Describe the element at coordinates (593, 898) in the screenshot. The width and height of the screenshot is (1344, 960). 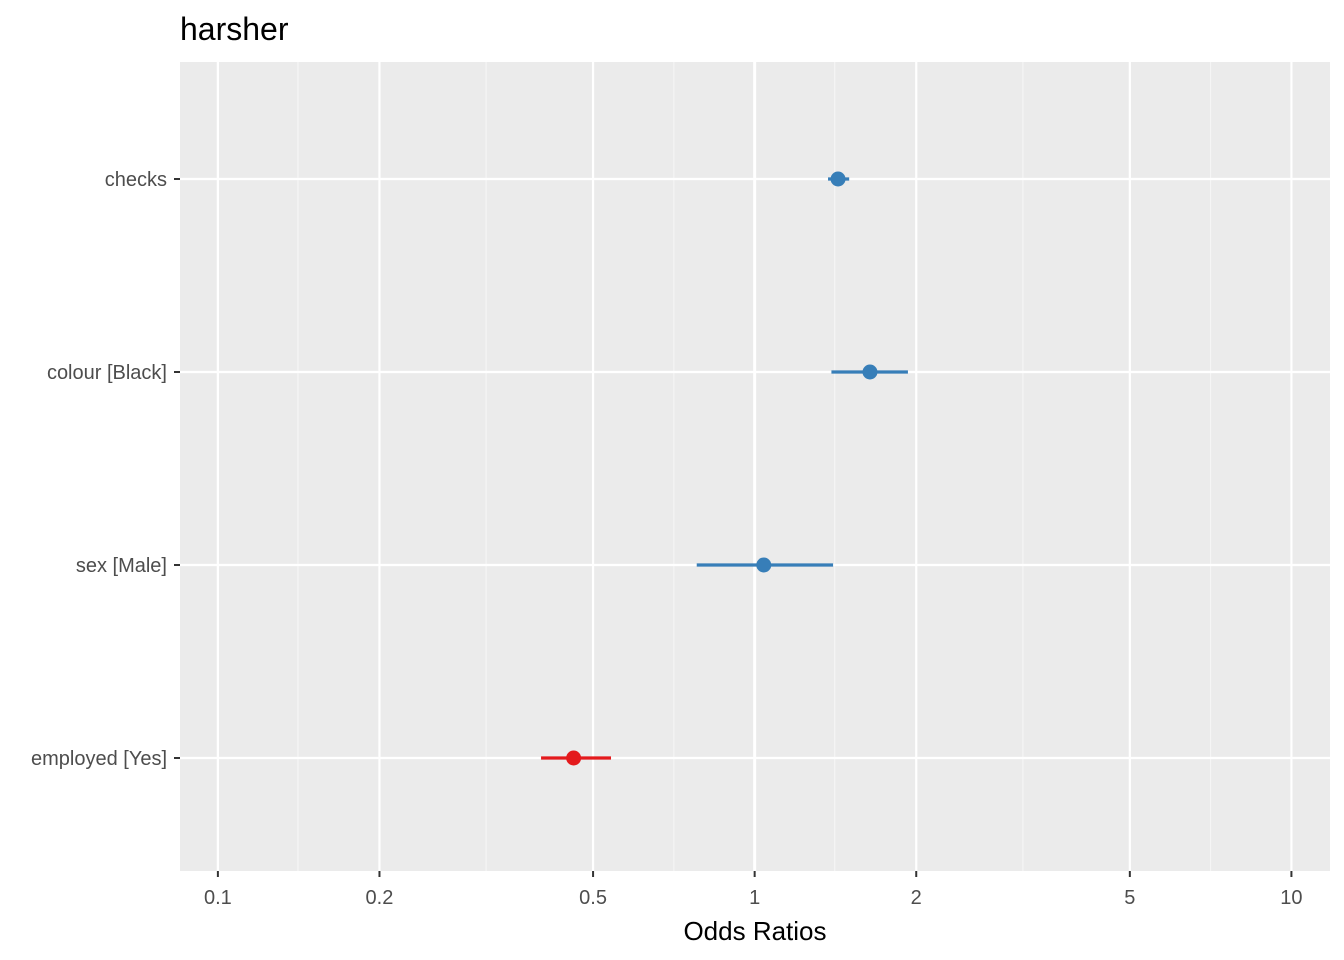
I see `x-tick-label: 0.5` at that location.